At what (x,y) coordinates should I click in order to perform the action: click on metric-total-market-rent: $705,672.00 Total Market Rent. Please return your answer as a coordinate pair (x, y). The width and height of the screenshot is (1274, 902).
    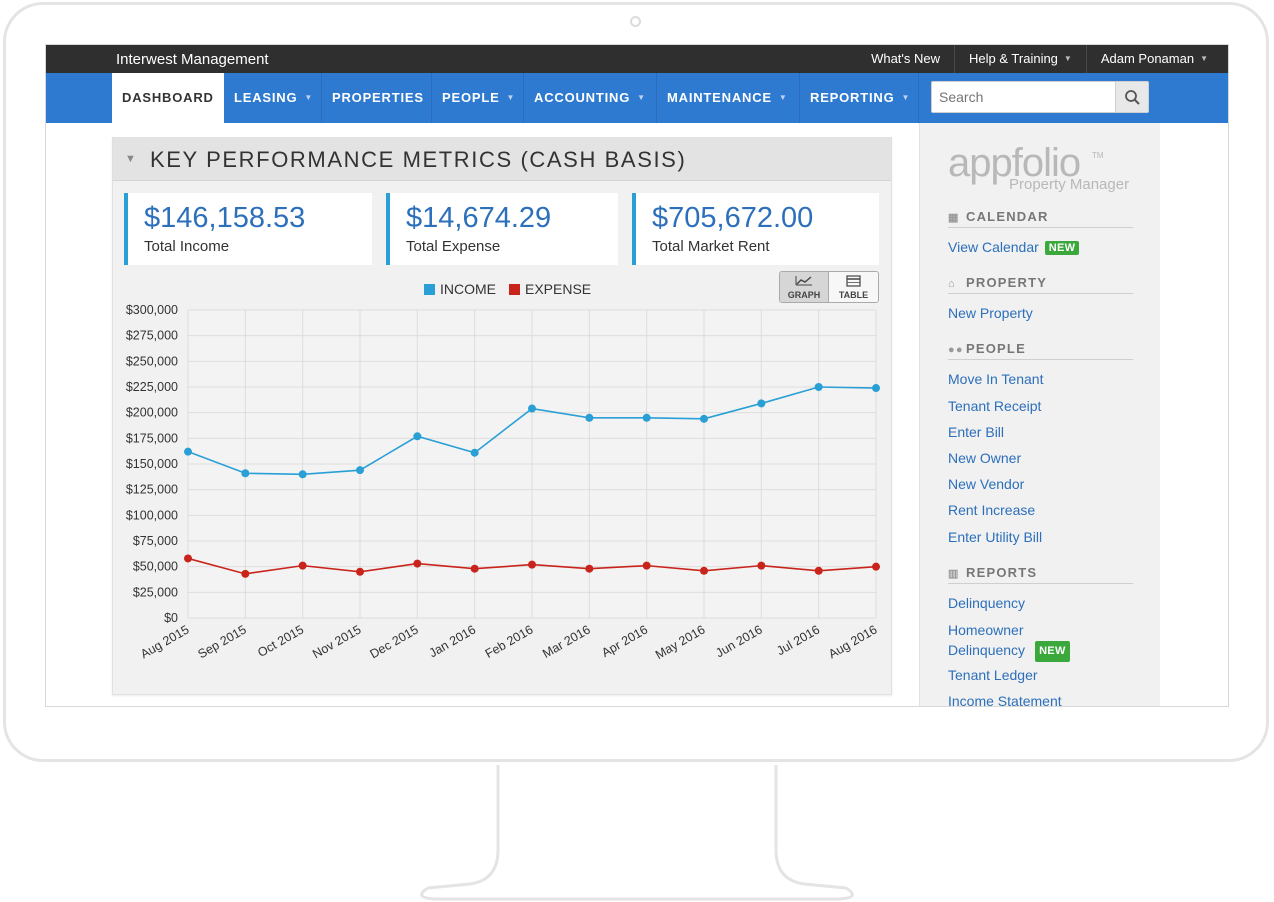
    Looking at the image, I should click on (755, 229).